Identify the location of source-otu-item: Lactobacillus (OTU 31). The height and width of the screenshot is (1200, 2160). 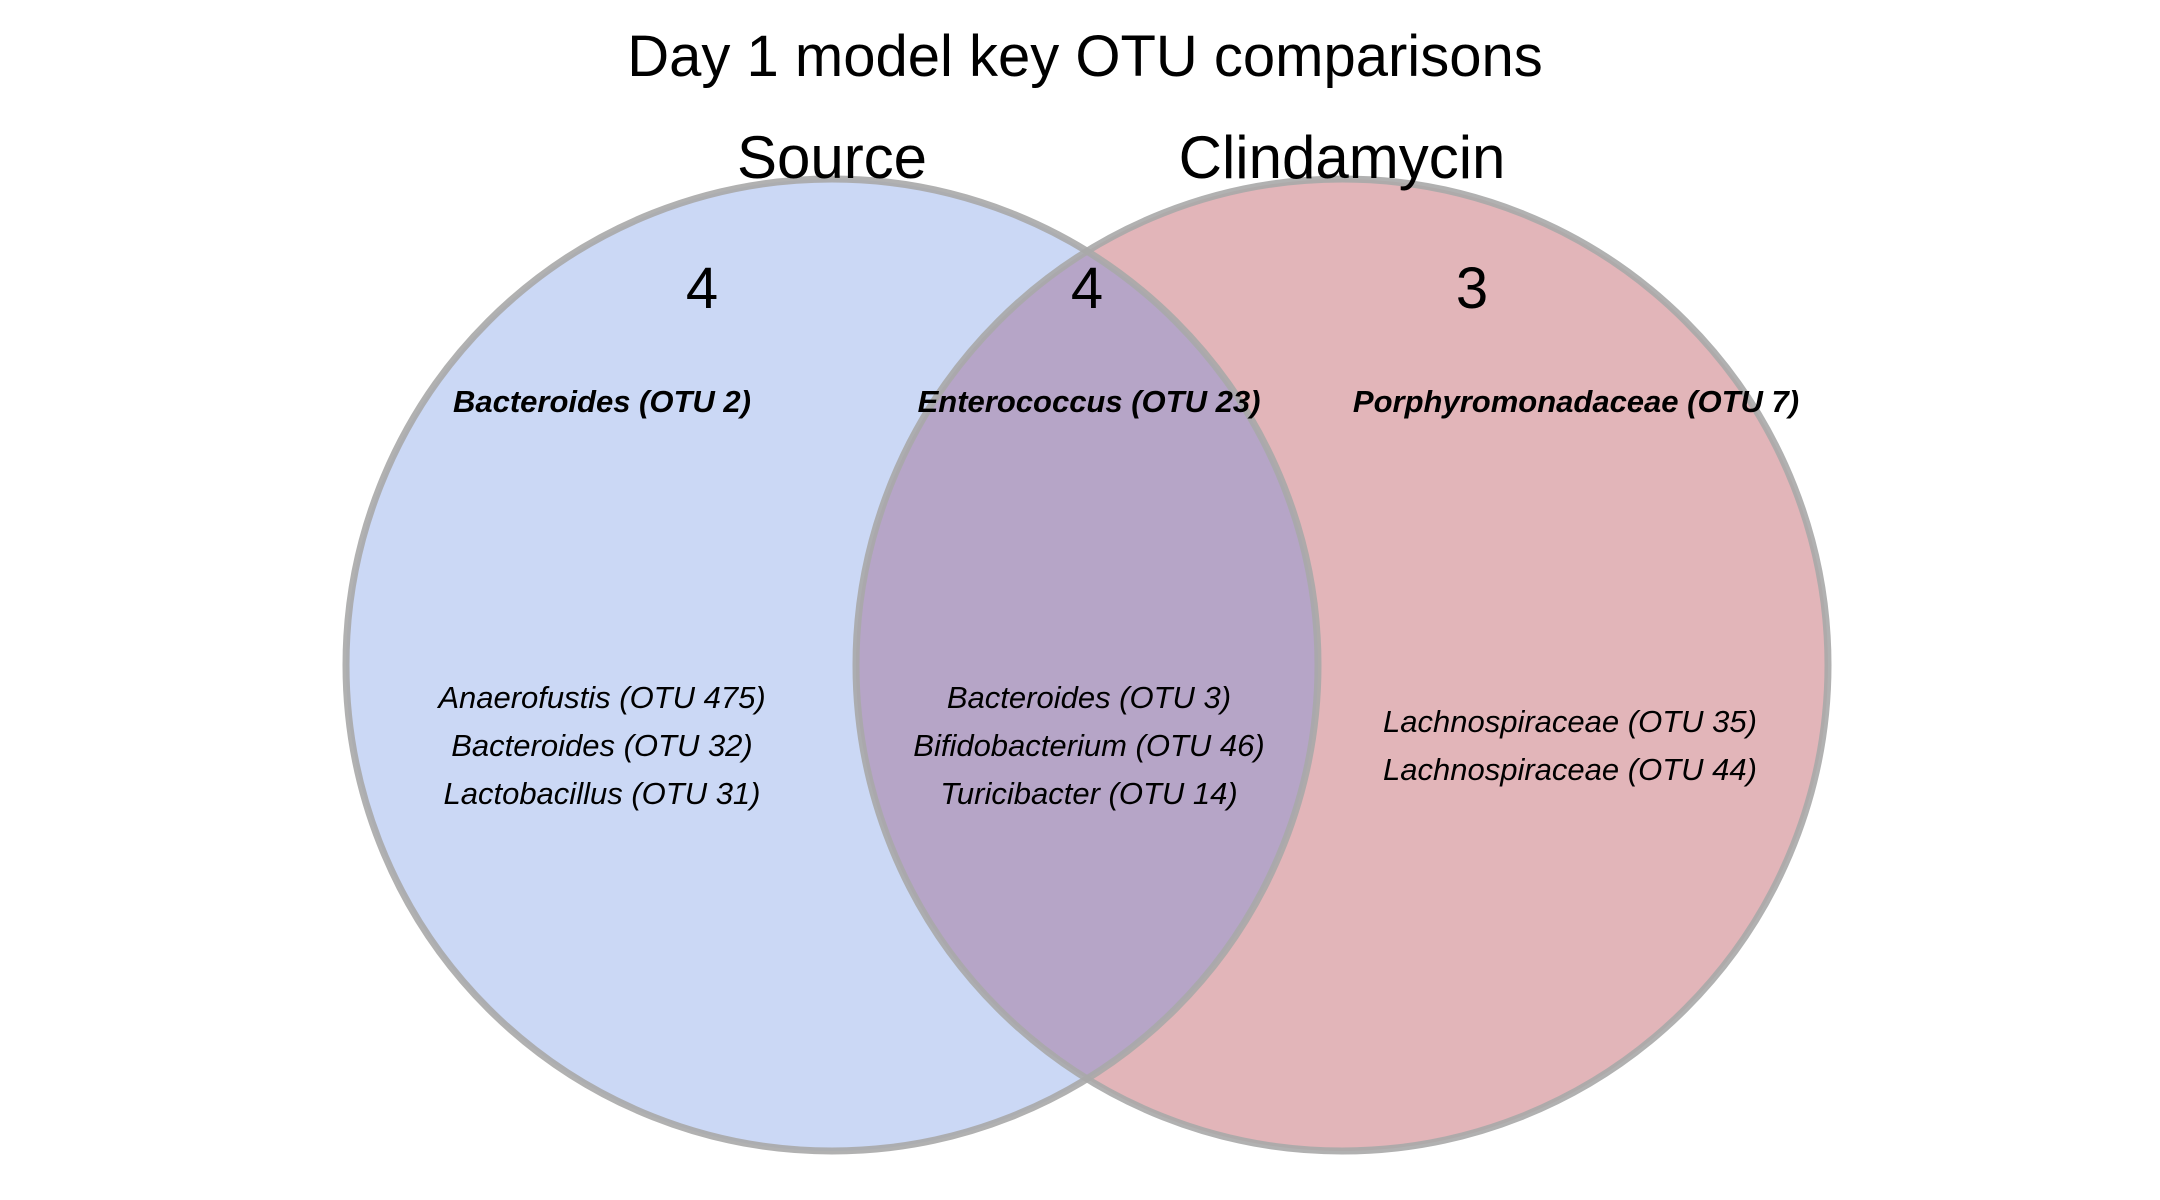
(601, 793).